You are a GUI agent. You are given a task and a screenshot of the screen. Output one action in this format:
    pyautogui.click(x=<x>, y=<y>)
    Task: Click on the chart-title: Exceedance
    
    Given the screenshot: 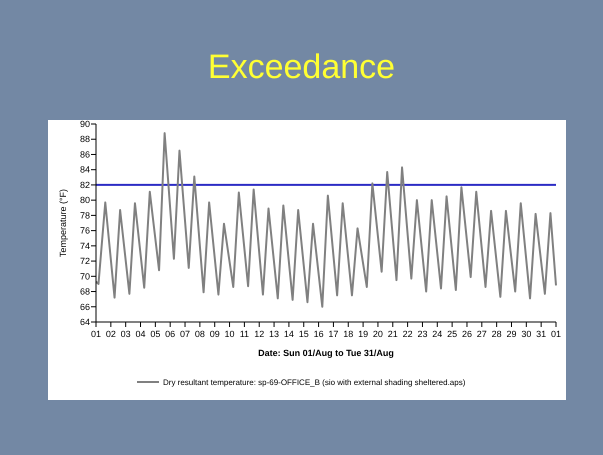 What is the action you would take?
    pyautogui.click(x=302, y=67)
    